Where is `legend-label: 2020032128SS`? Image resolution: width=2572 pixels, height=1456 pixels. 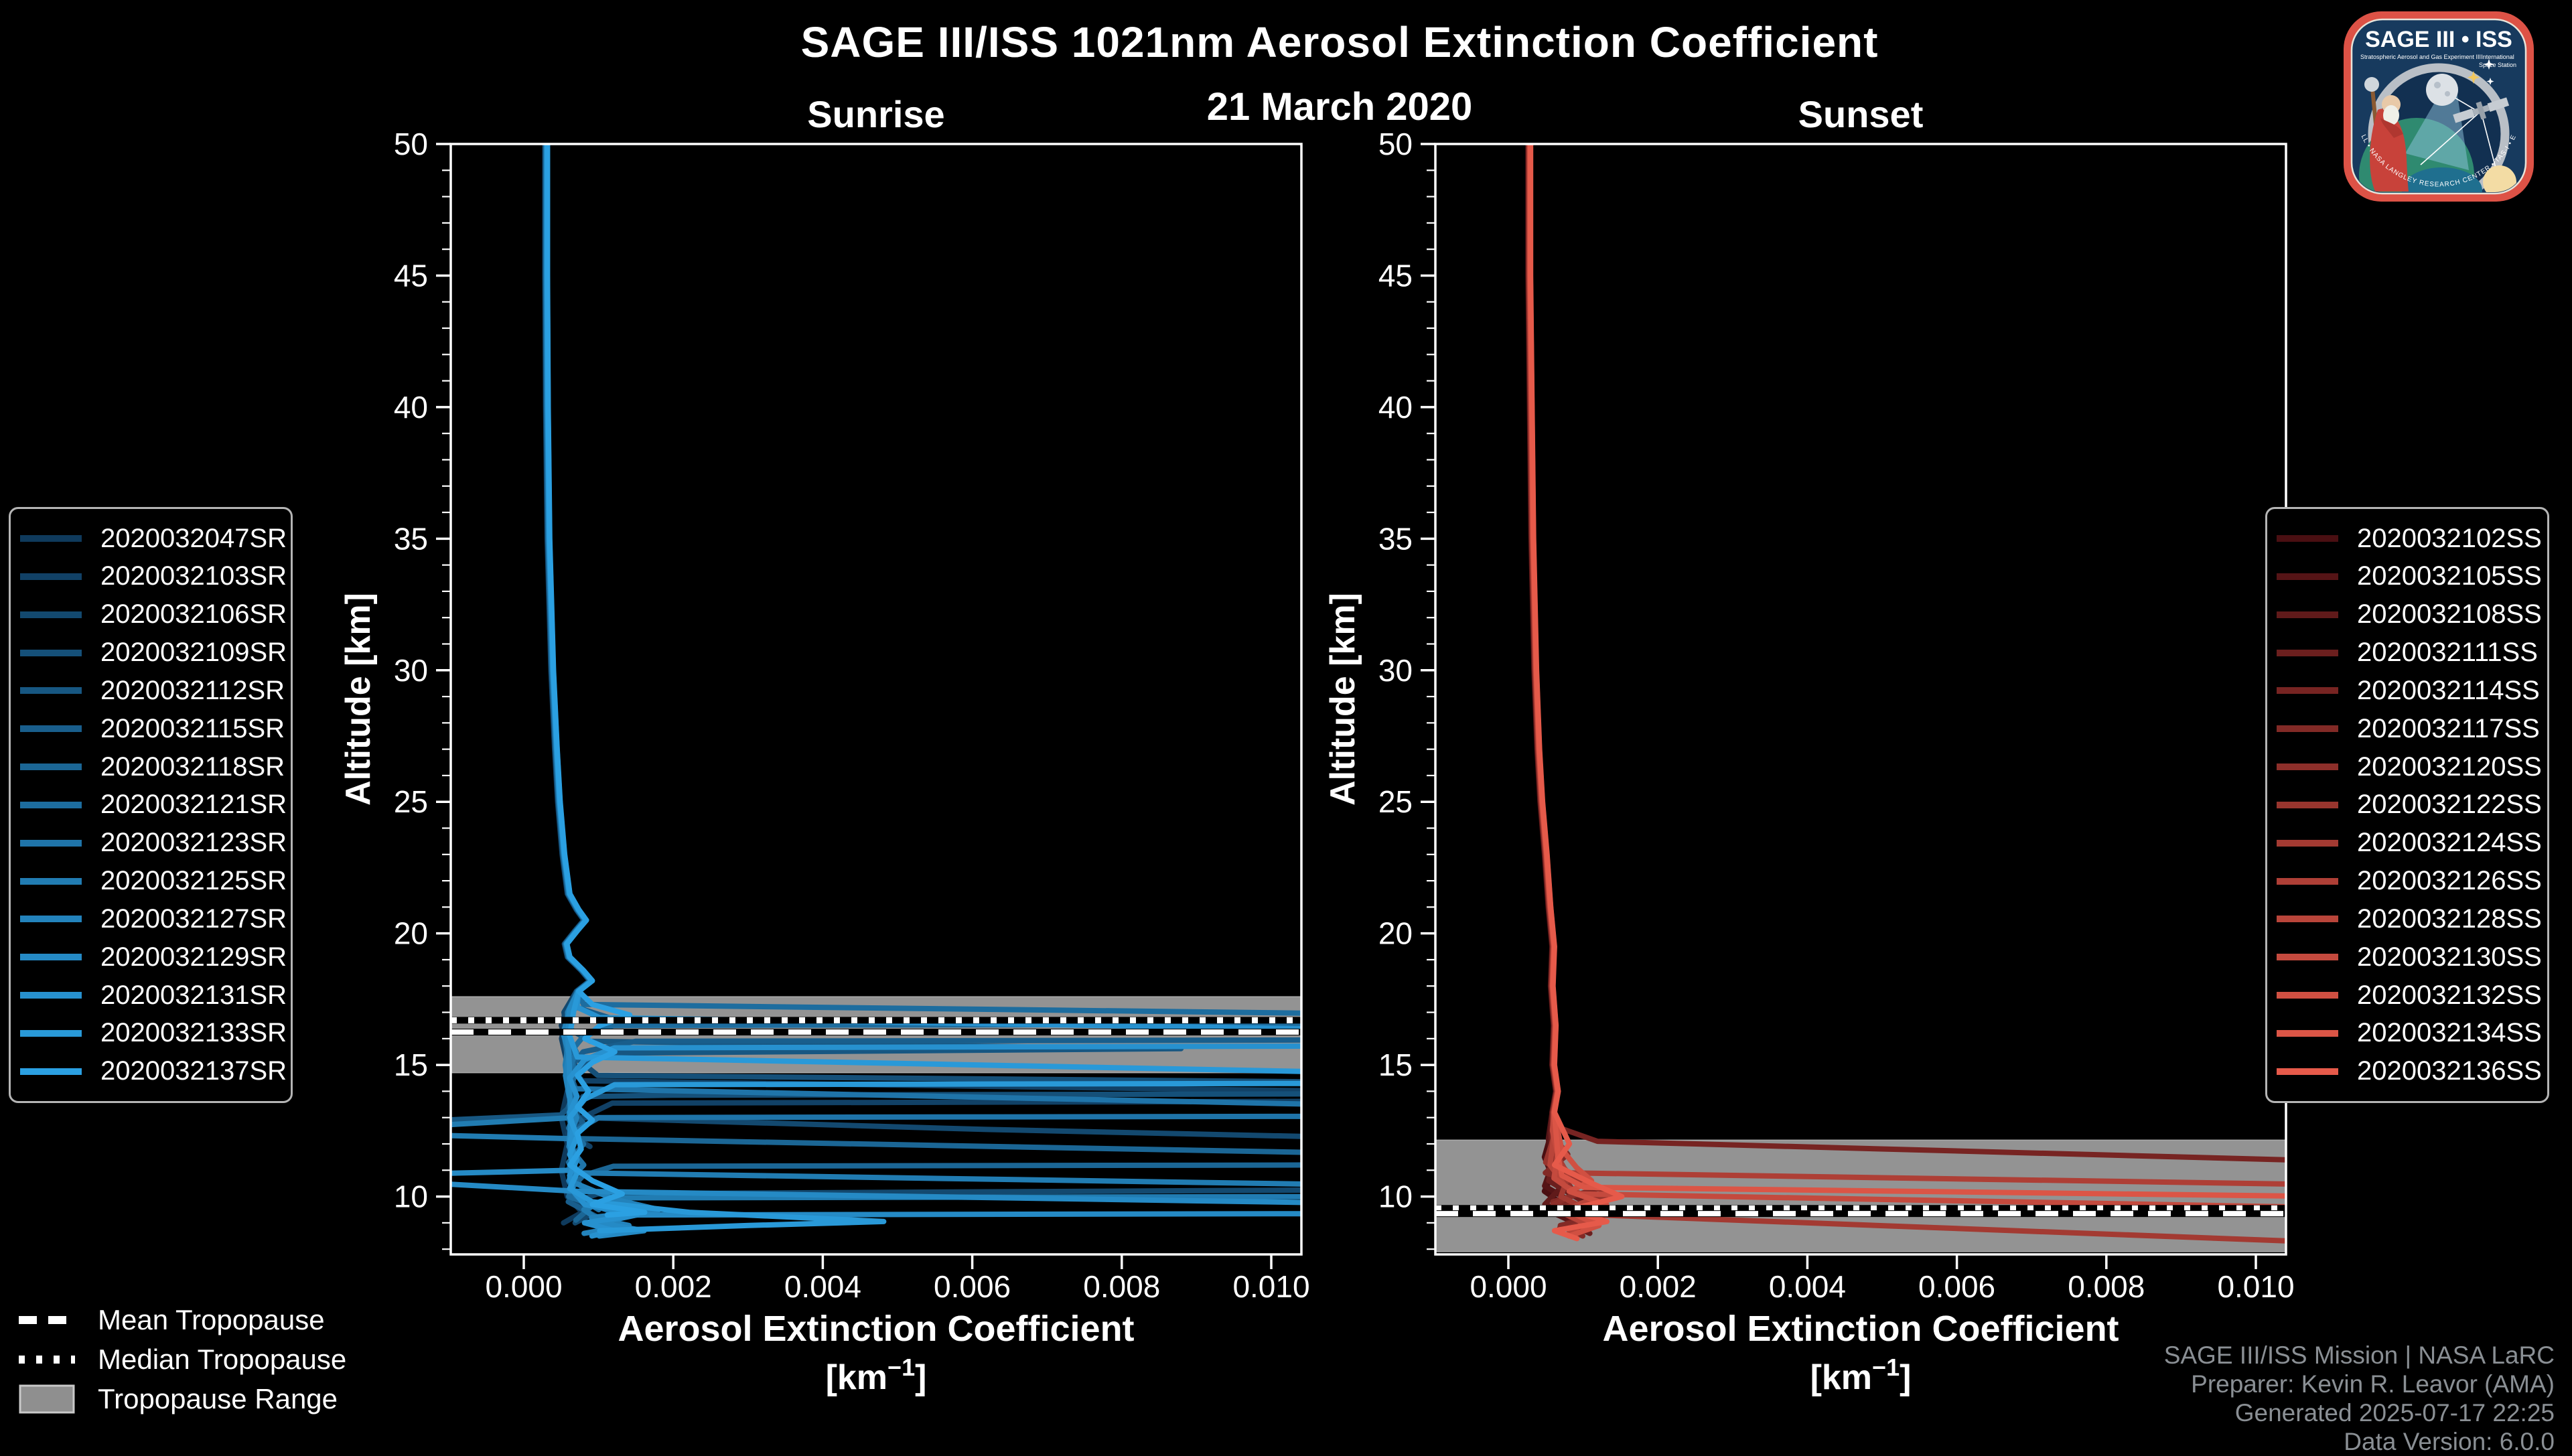 legend-label: 2020032128SS is located at coordinates (2449, 918).